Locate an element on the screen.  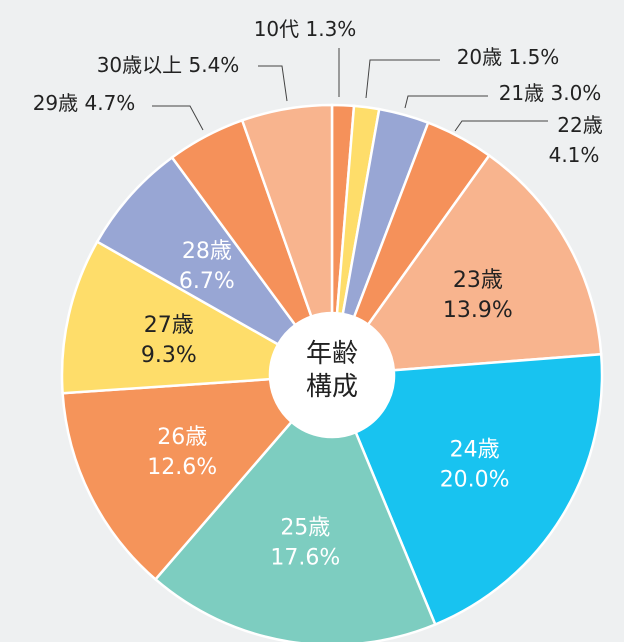
center-circle is located at coordinates (332, 375).